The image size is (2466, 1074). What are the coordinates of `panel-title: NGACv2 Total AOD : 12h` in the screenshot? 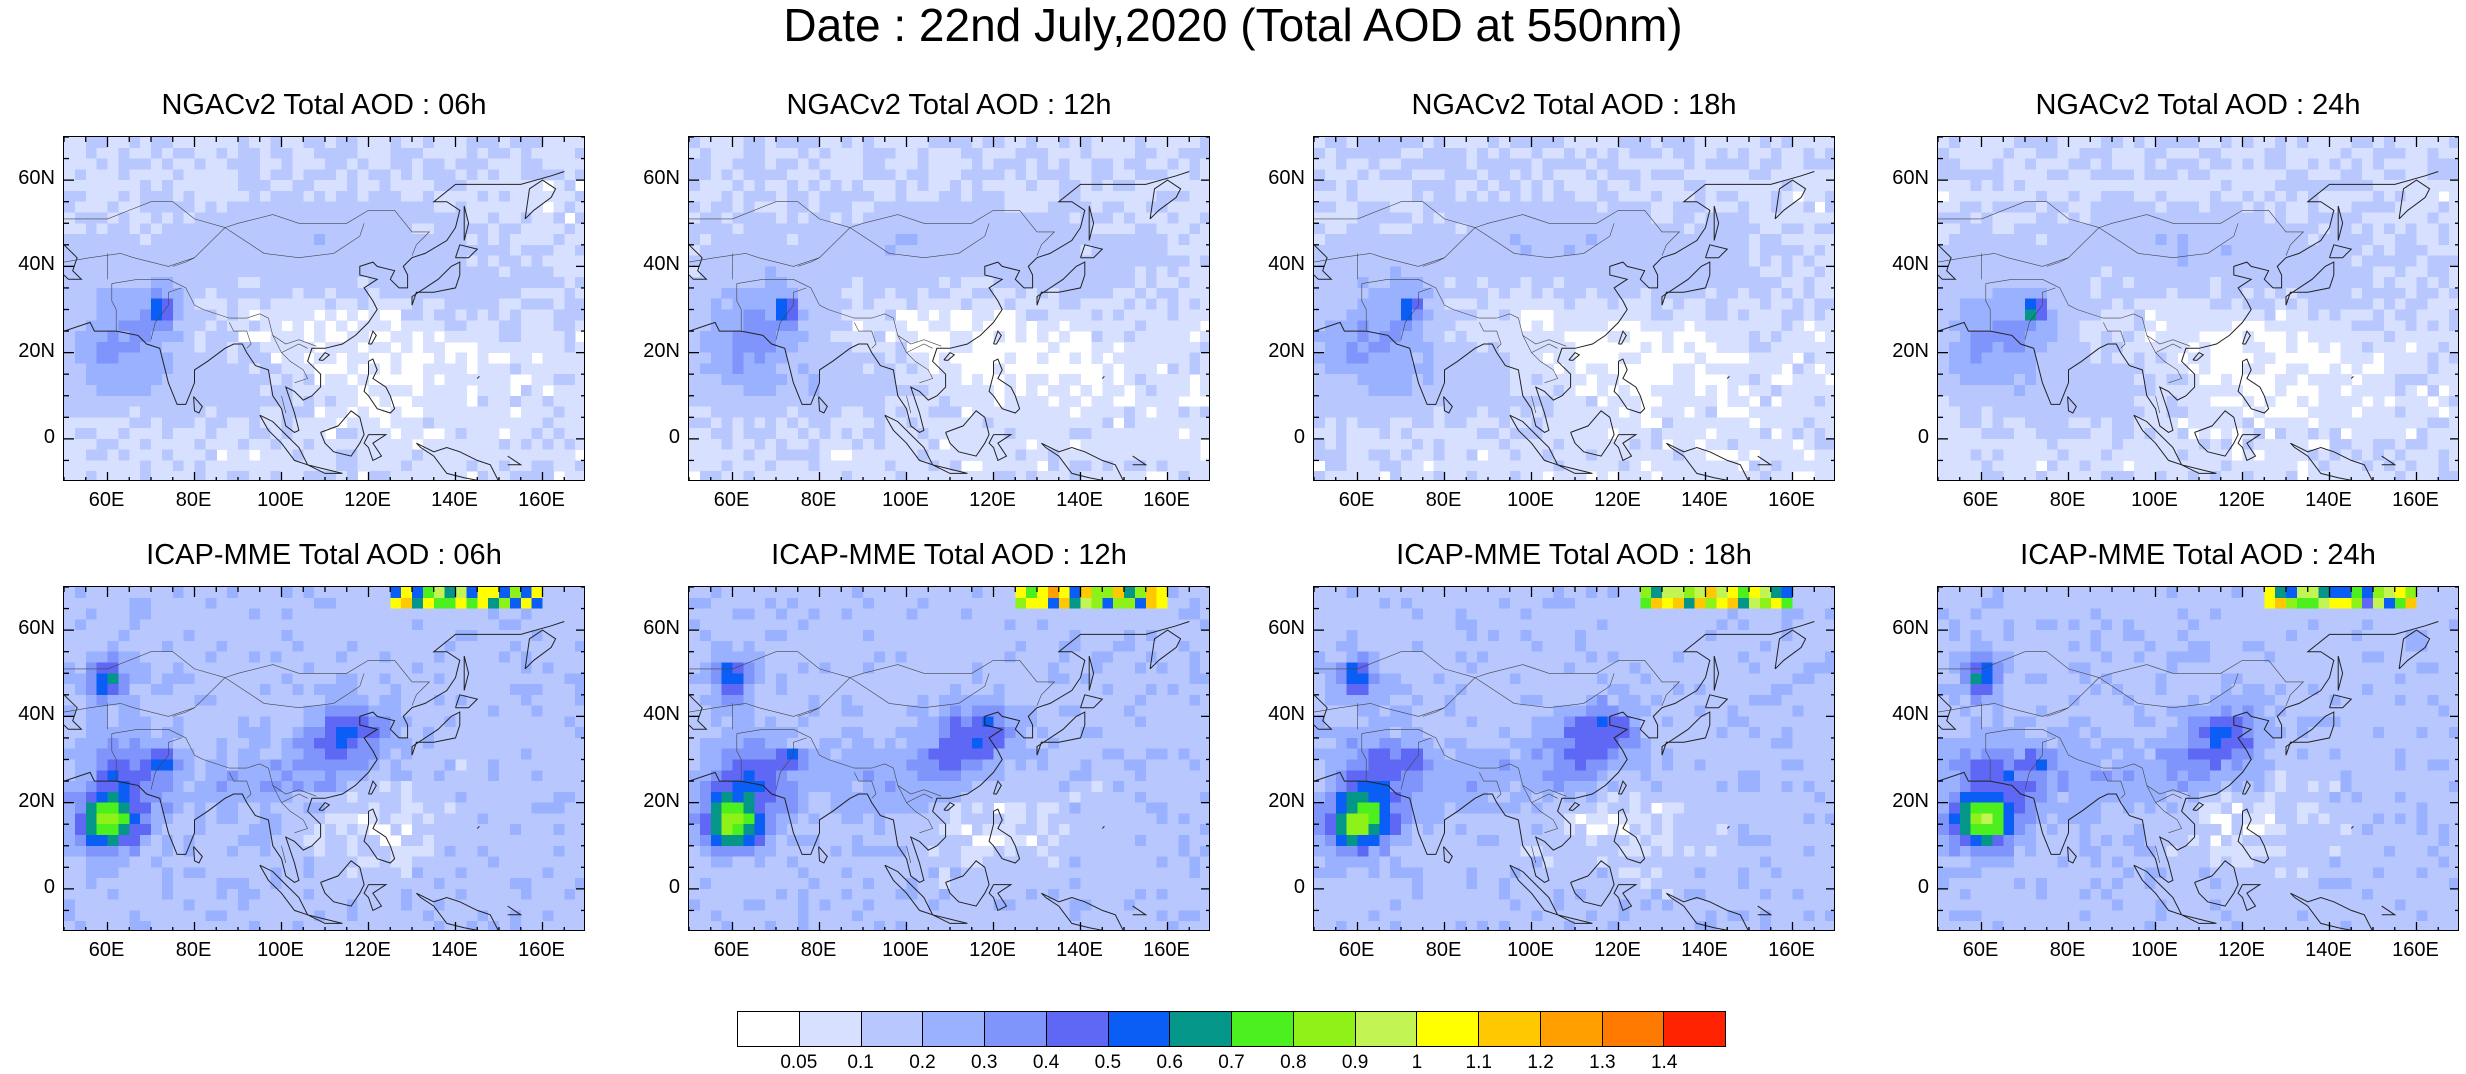 It's located at (949, 105).